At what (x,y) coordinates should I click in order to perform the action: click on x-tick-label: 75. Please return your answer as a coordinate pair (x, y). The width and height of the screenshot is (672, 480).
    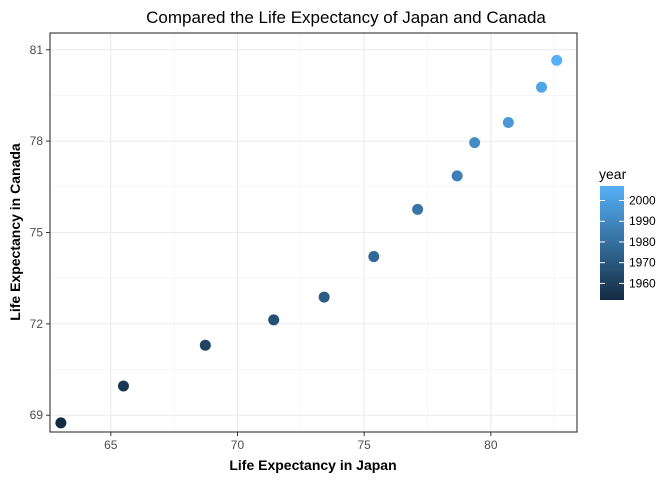
    Looking at the image, I should click on (364, 445).